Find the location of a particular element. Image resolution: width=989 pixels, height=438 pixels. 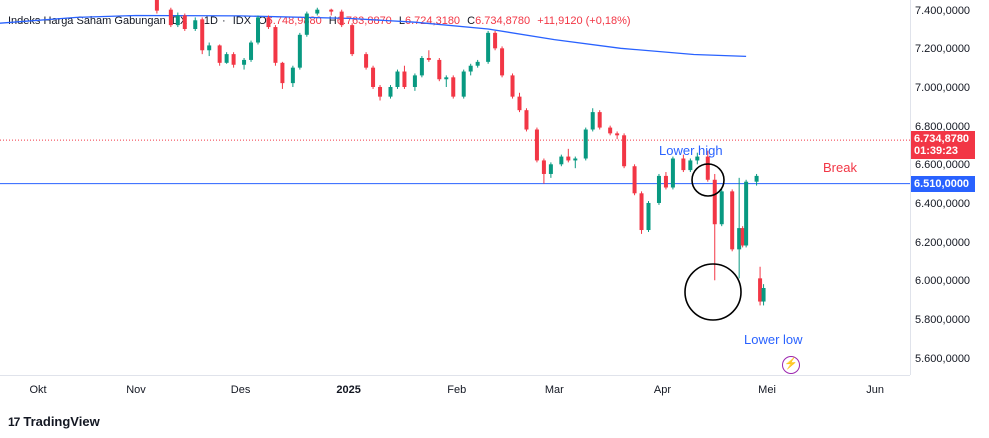

lightning-icon: ⚡ is located at coordinates (791, 365).